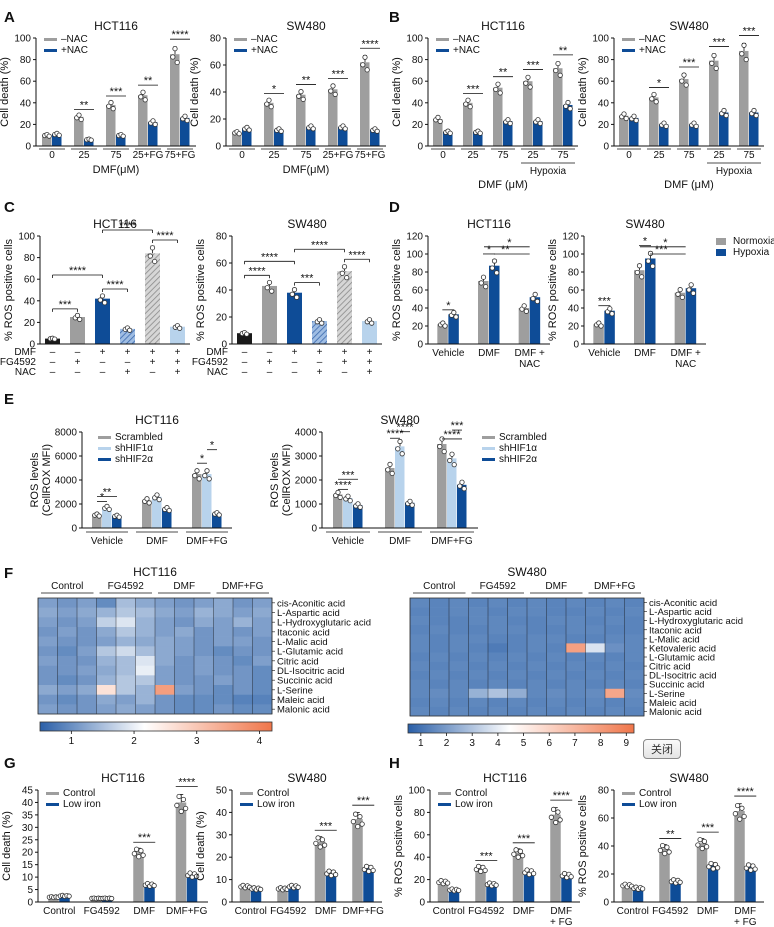 The width and height of the screenshot is (774, 927). I want to click on y-tick-label: 4000, so click(306, 433).